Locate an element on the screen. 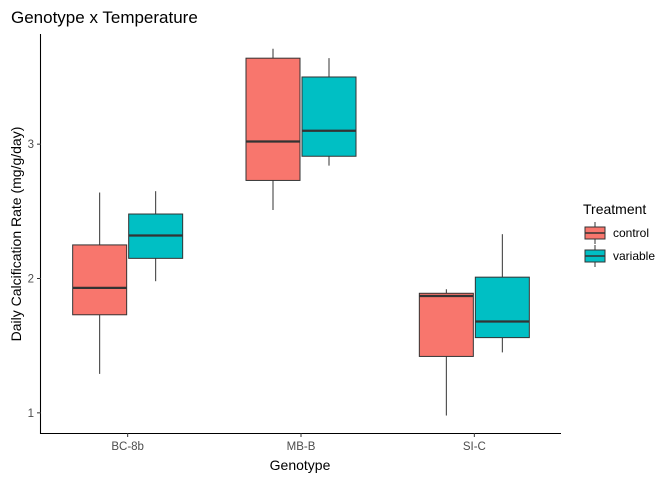  x-tick-label: MB-B is located at coordinates (301, 447).